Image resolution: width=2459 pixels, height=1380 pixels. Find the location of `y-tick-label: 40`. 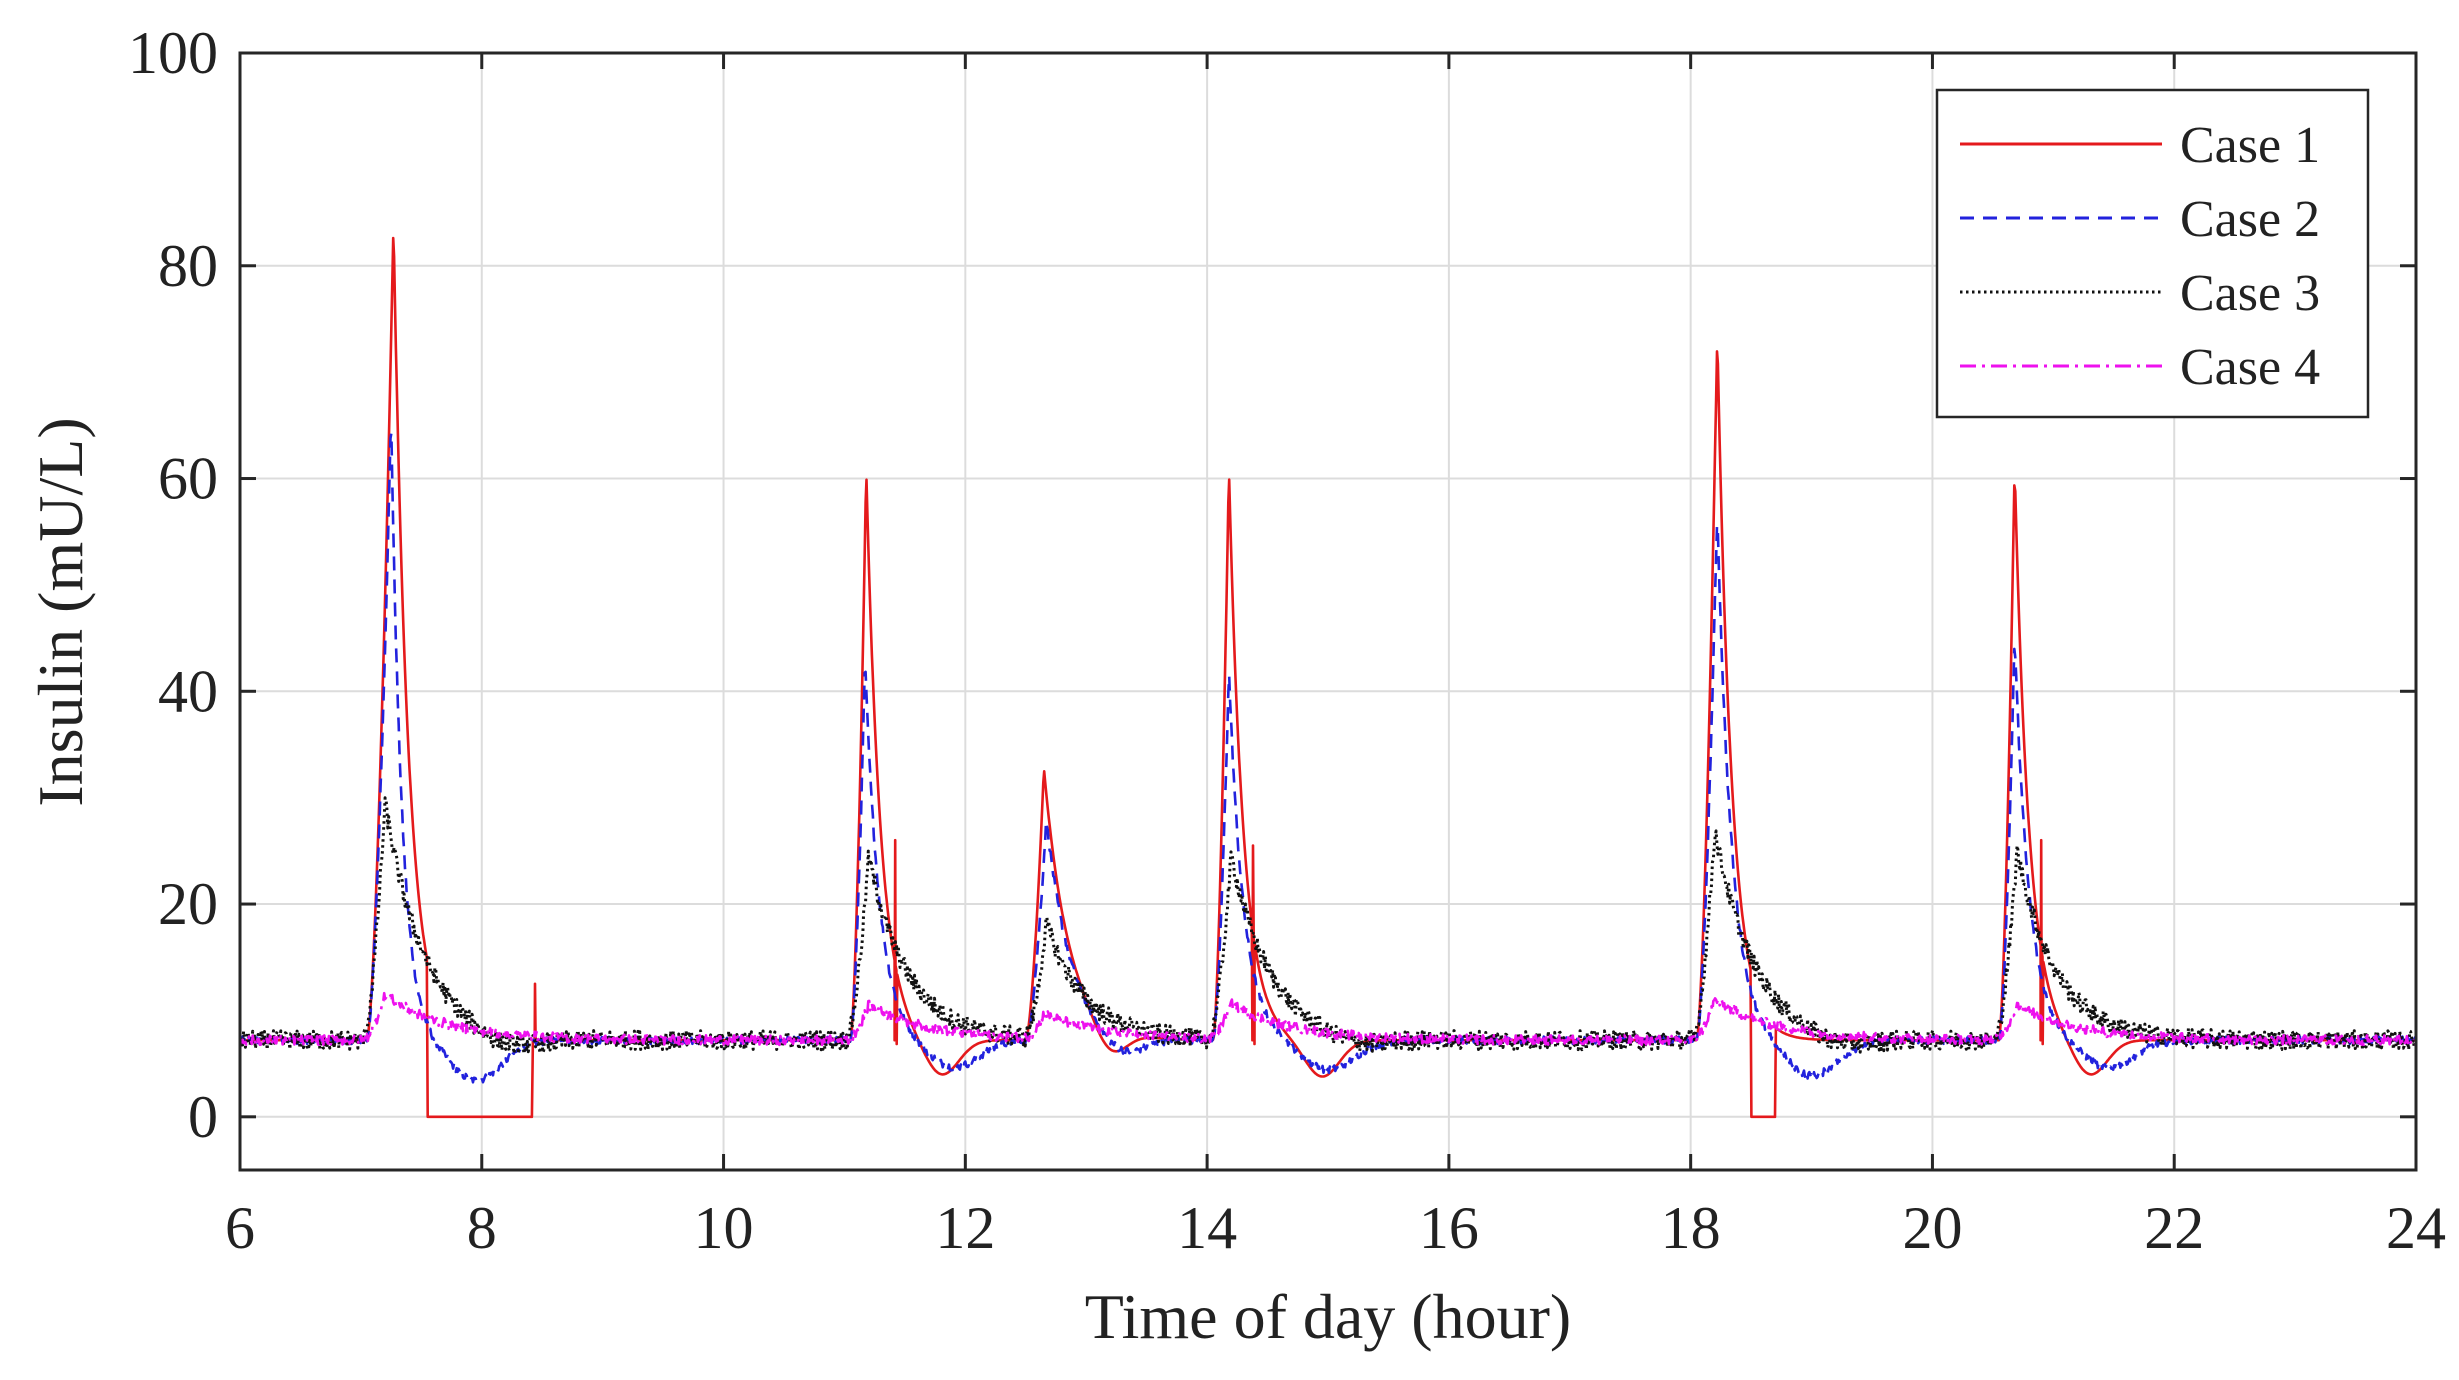

y-tick-label: 40 is located at coordinates (188, 691).